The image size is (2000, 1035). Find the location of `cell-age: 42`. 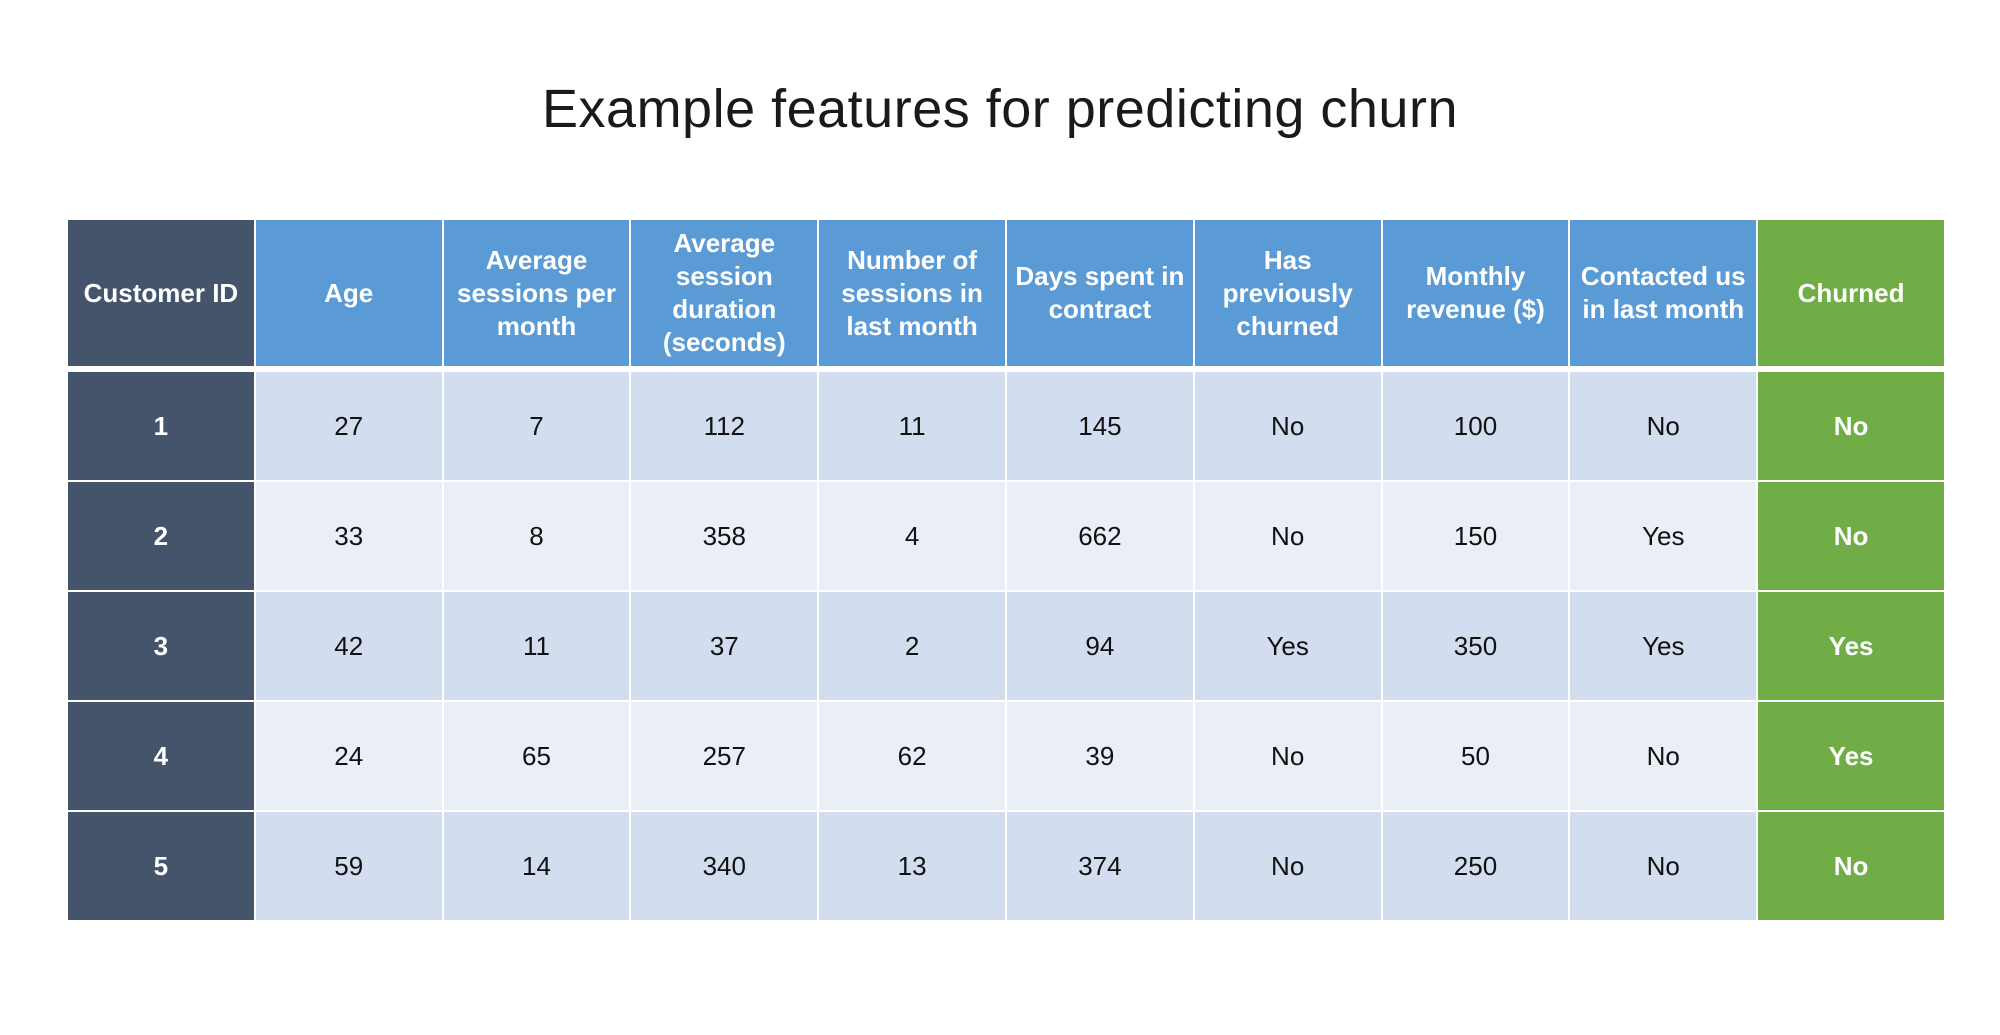

cell-age: 42 is located at coordinates (348, 646).